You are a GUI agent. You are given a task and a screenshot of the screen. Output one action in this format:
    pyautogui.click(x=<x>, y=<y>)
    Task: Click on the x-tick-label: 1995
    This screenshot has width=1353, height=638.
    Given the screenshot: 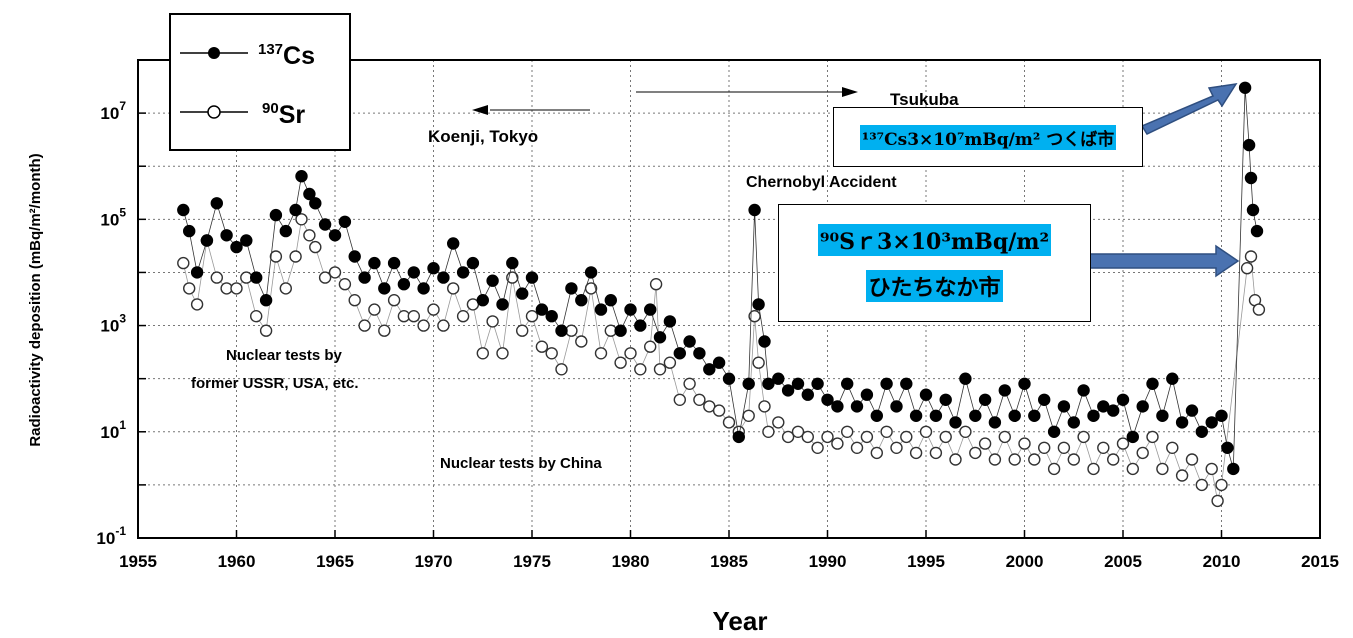 What is the action you would take?
    pyautogui.click(x=926, y=561)
    